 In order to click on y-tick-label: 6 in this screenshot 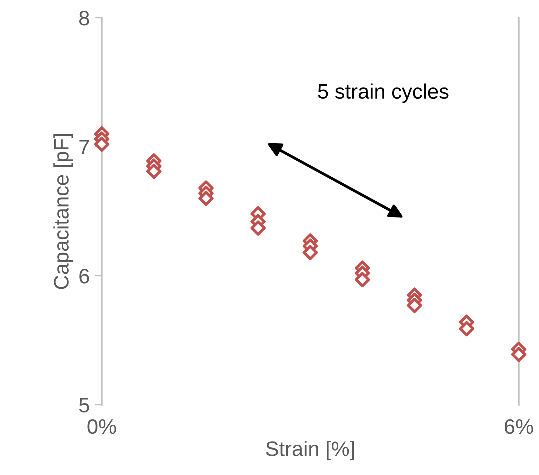, I will do `click(85, 276)`.